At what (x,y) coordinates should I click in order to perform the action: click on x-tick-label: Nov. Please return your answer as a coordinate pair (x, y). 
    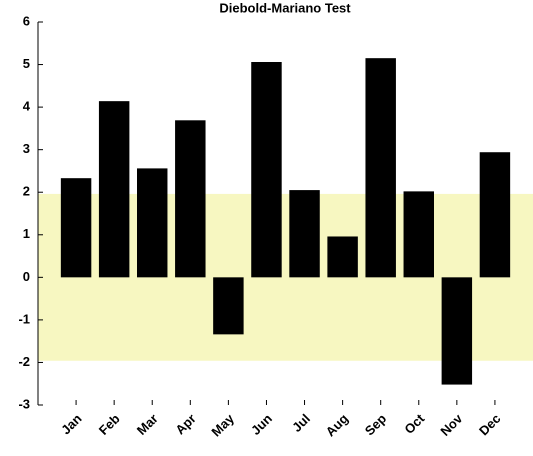
    Looking at the image, I should click on (451, 424).